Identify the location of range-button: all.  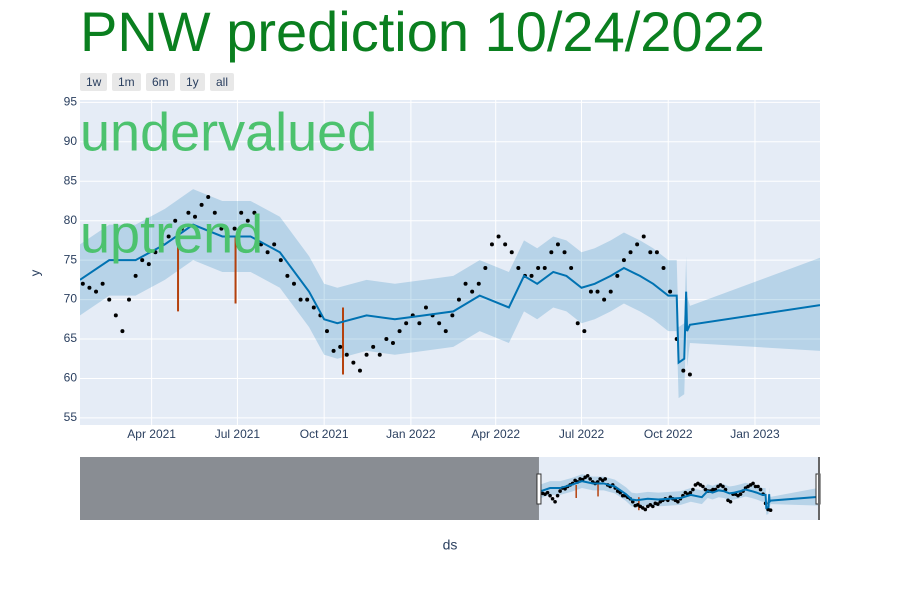
(222, 82).